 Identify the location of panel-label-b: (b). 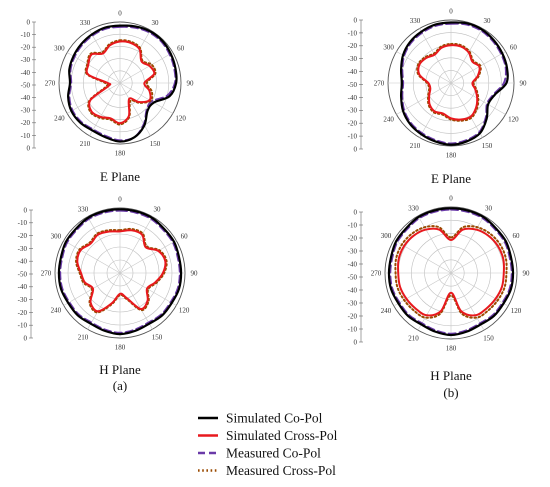
(450, 392).